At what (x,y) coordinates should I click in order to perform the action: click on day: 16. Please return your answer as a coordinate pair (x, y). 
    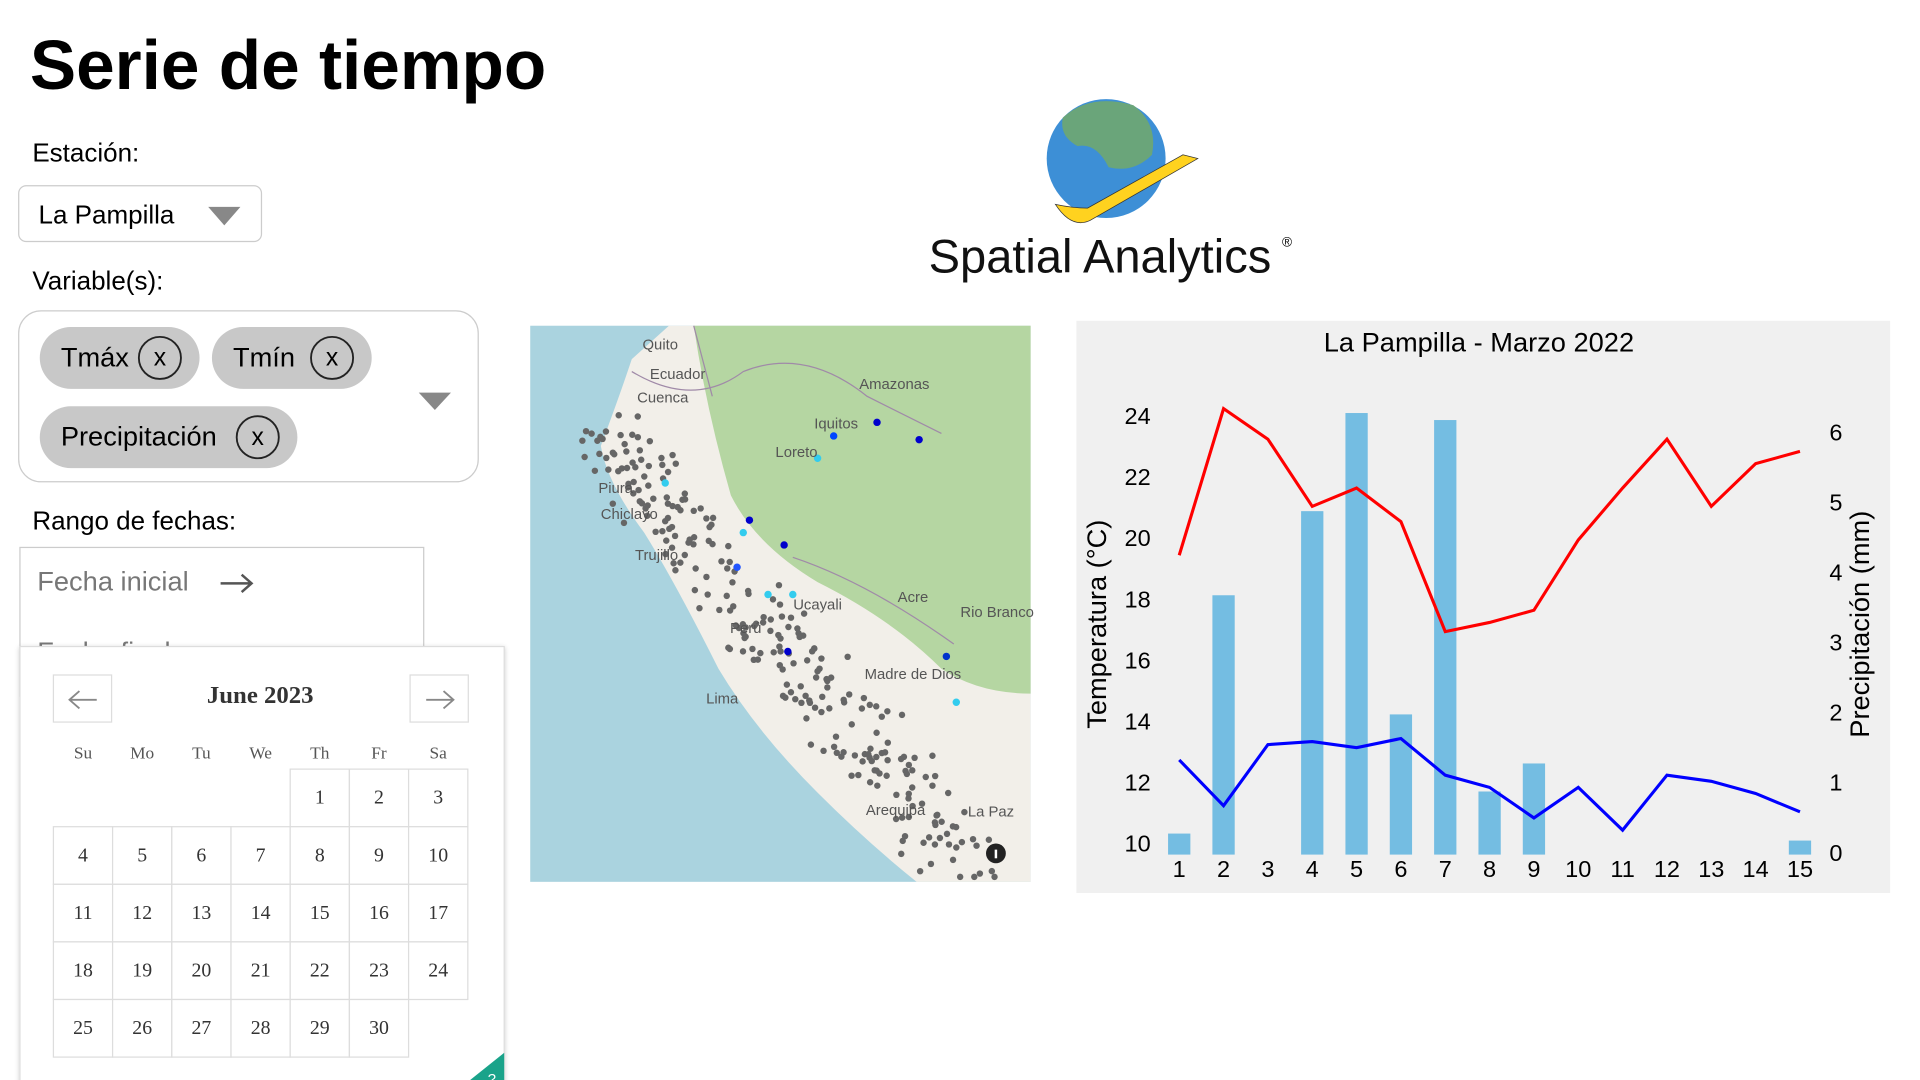
    Looking at the image, I should click on (379, 913).